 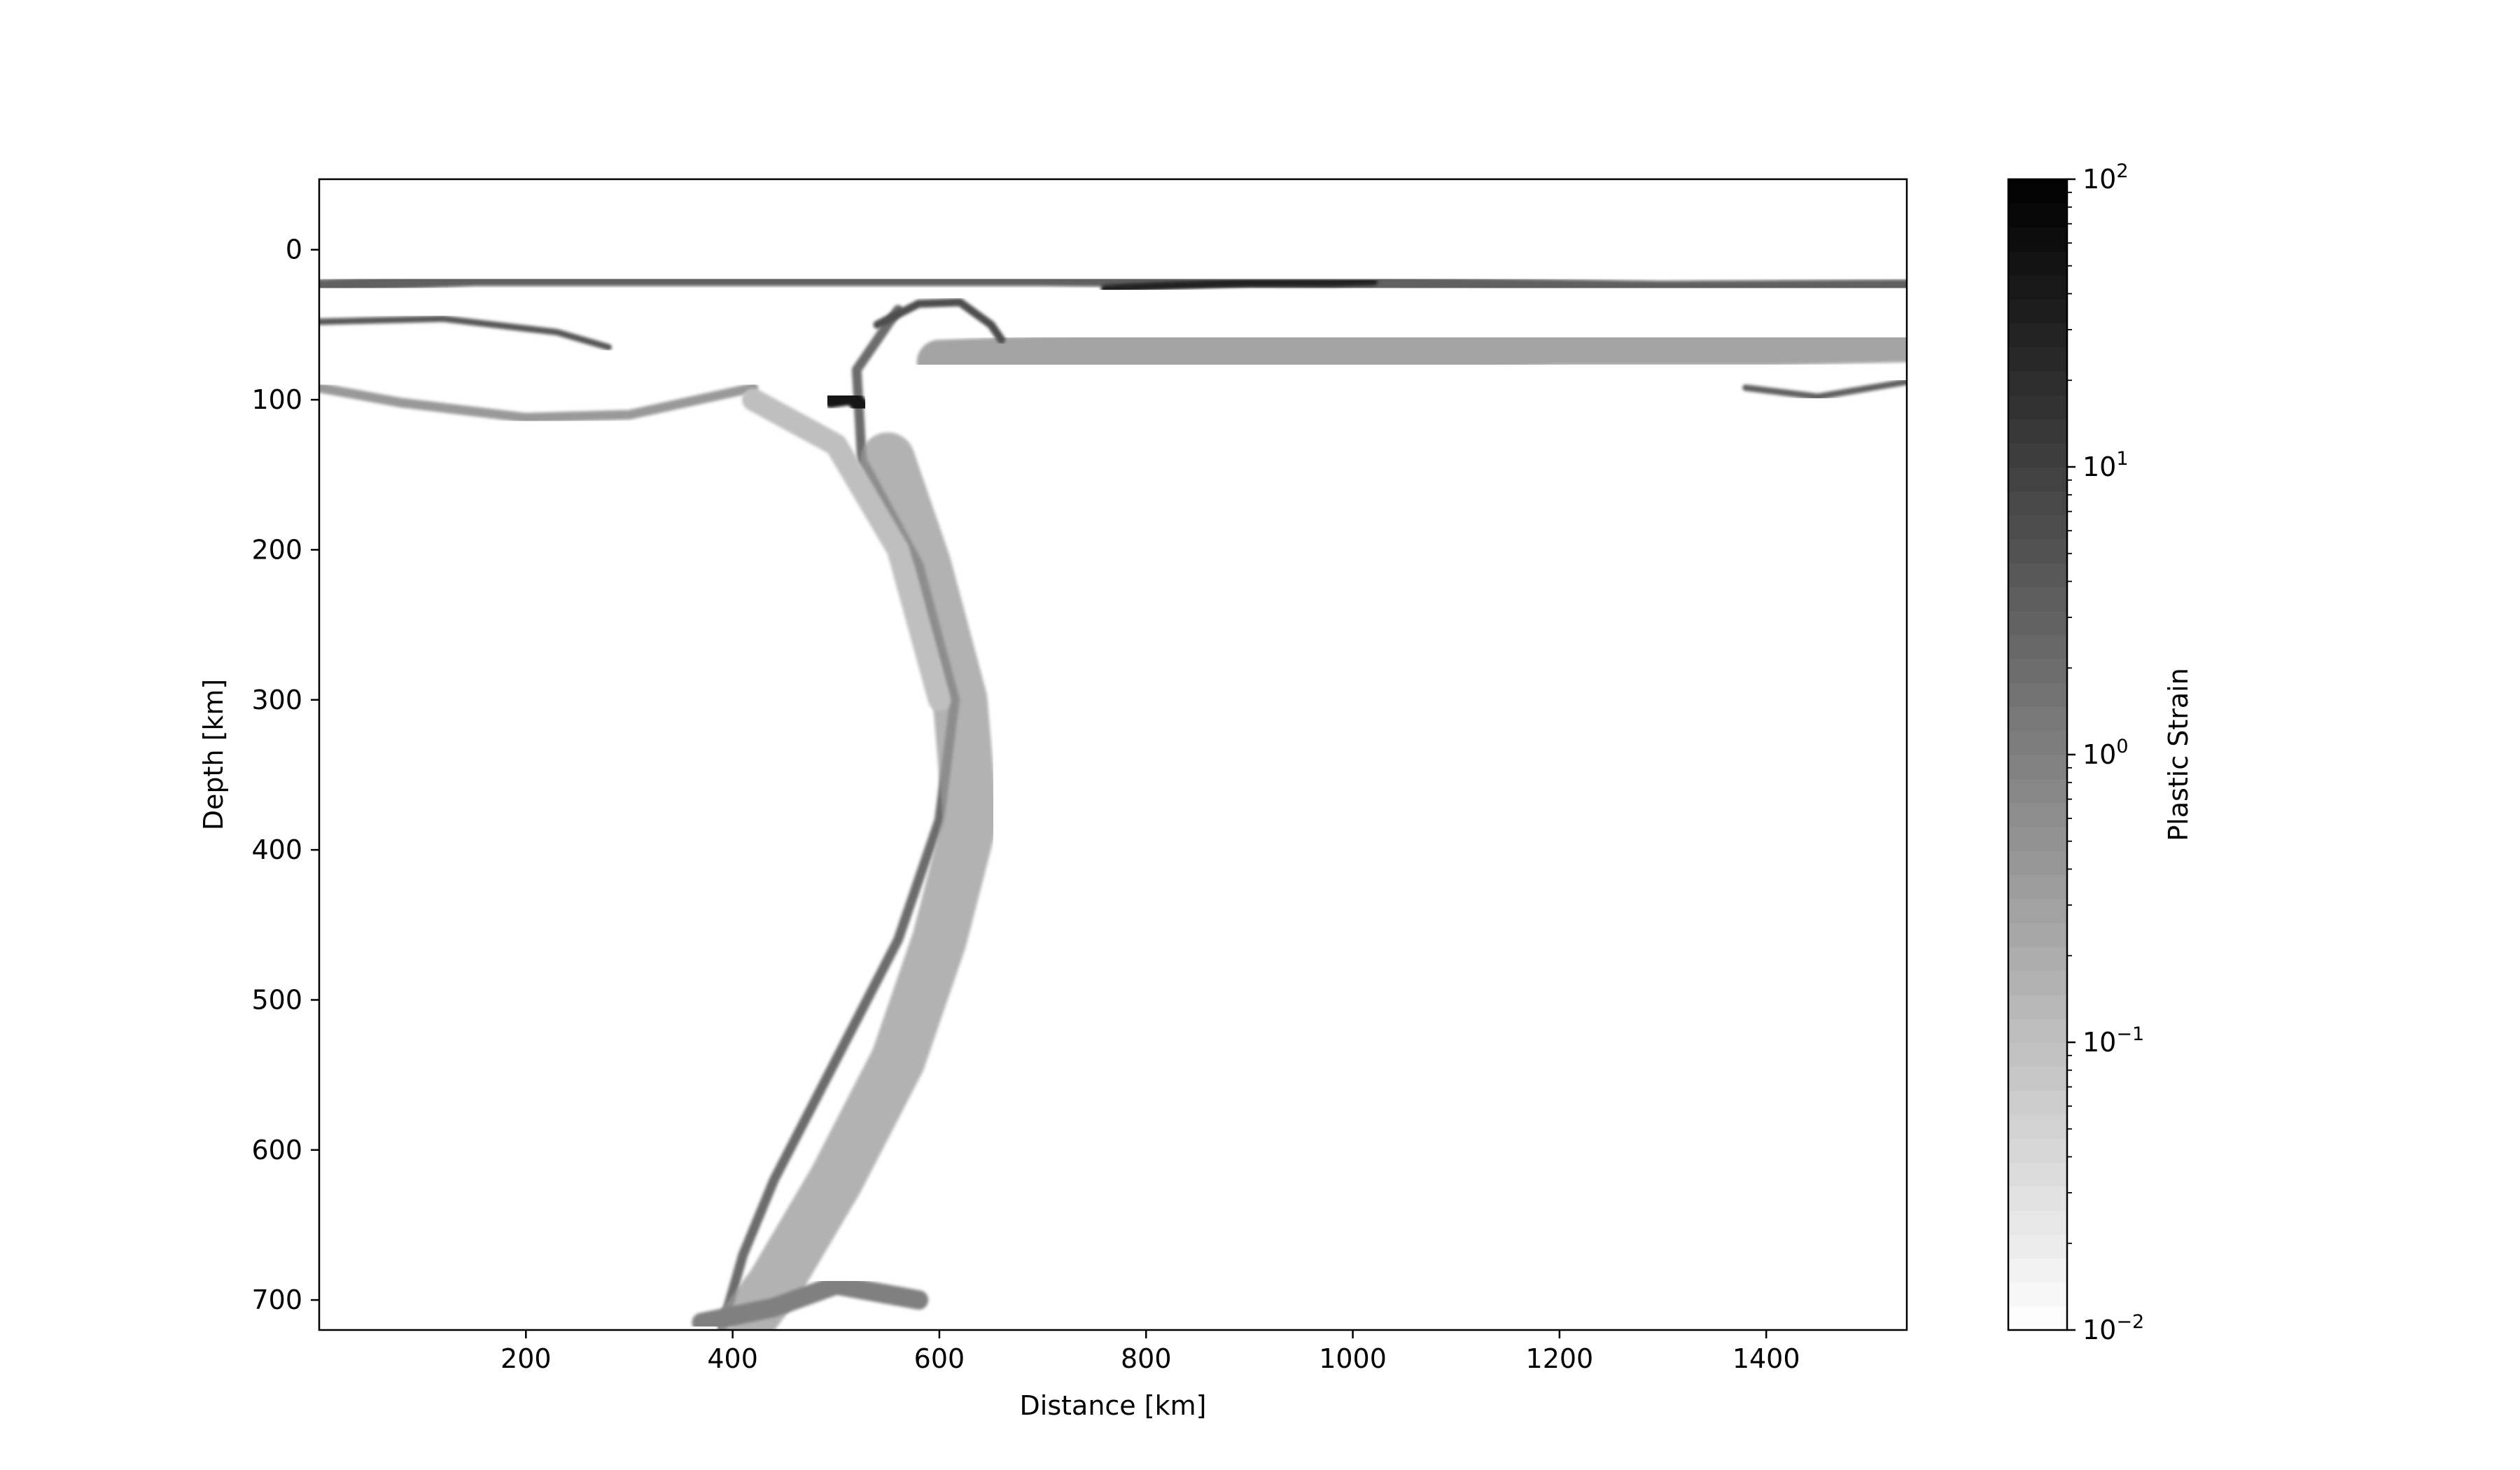 I want to click on y-tick-label: 200, so click(x=276, y=549).